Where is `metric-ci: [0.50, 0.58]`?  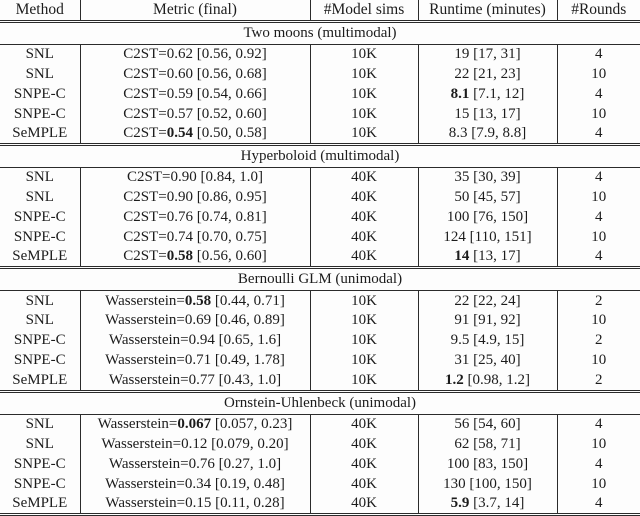 metric-ci: [0.50, 0.58] is located at coordinates (231, 133).